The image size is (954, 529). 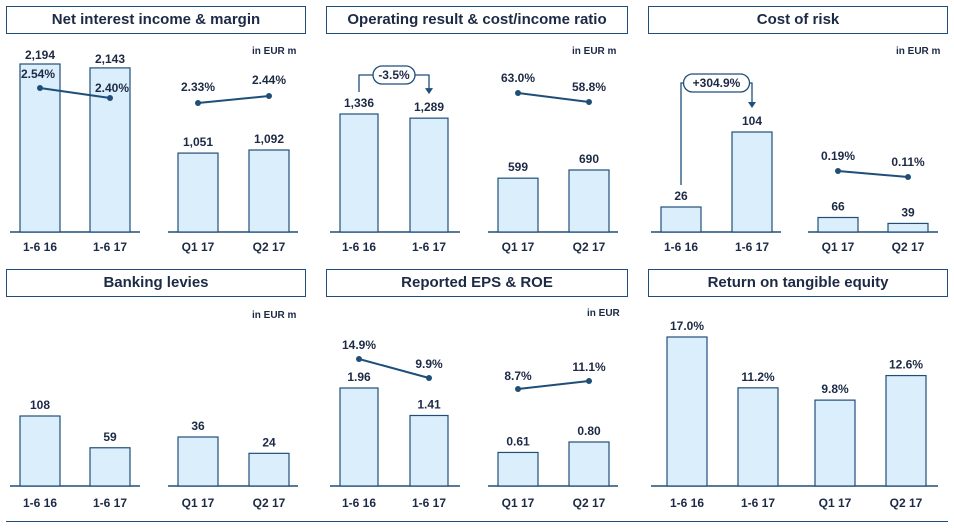 I want to click on data-label: 1,092, so click(x=269, y=139).